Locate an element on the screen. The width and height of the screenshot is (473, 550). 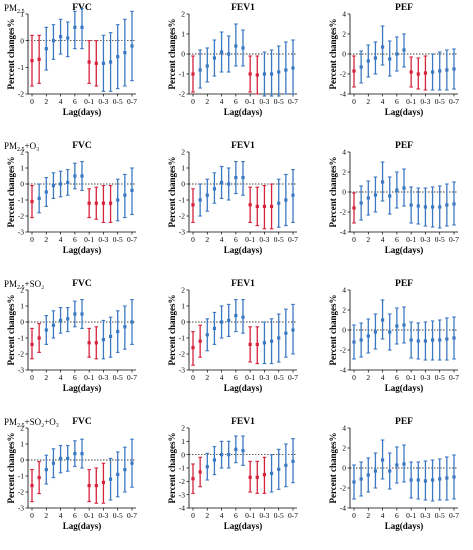
x-tick-label: 0-5 is located at coordinates (279, 101).